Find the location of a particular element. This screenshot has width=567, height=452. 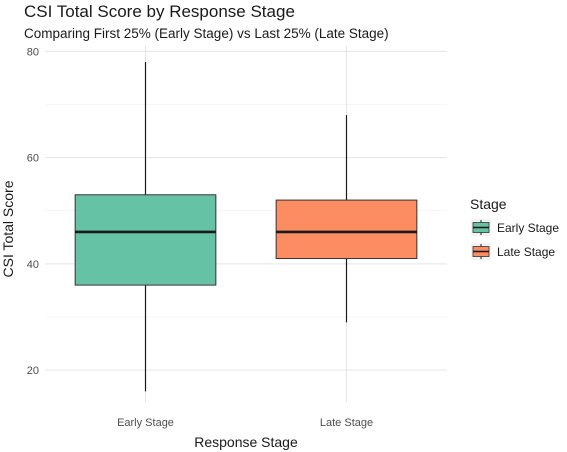

y-tick-label: 80 is located at coordinates (33, 52).